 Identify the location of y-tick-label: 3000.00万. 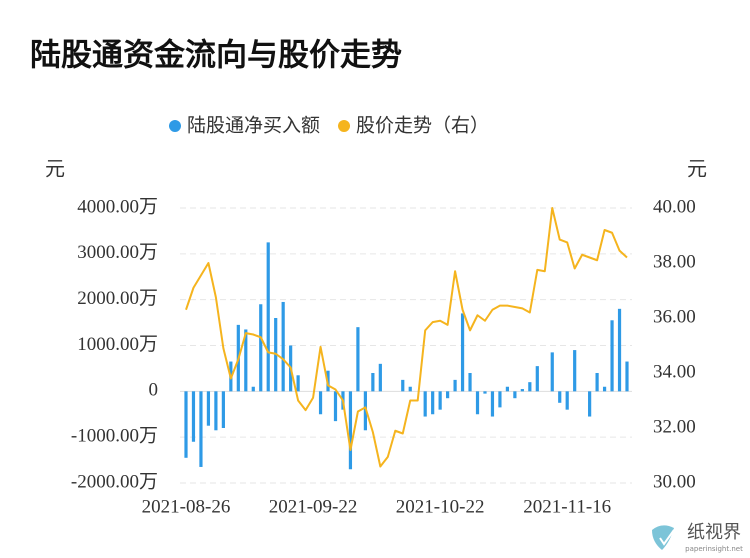
(117, 252).